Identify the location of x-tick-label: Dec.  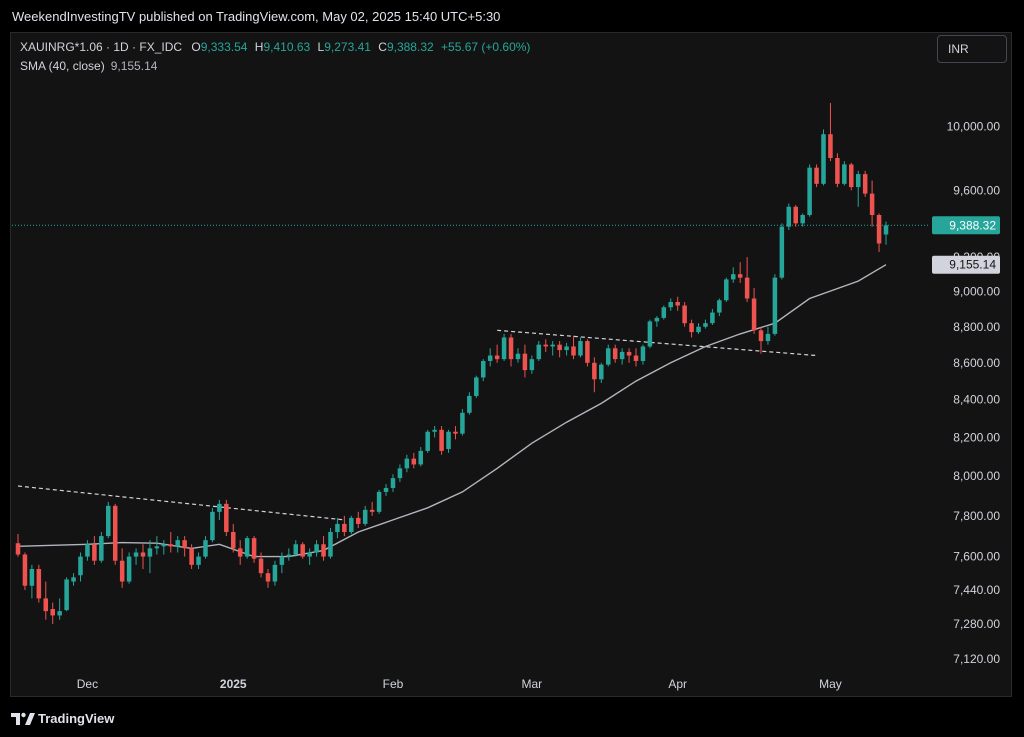
(87, 684).